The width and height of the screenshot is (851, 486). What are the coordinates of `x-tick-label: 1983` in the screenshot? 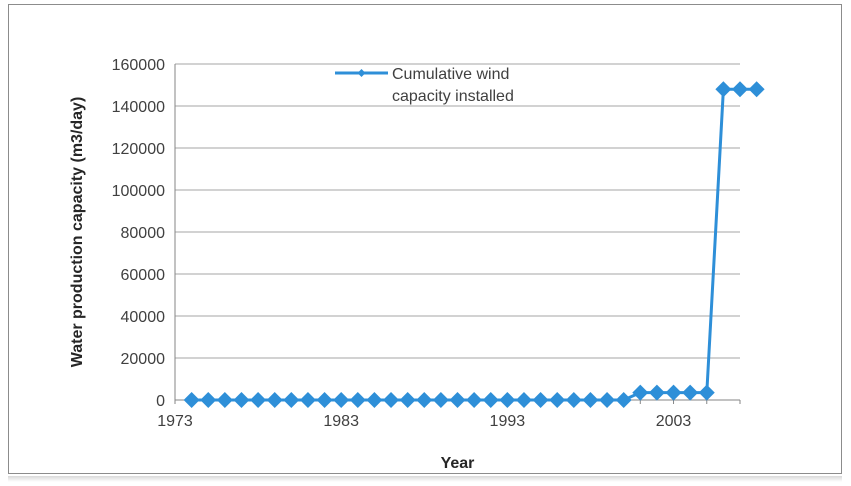 It's located at (341, 421).